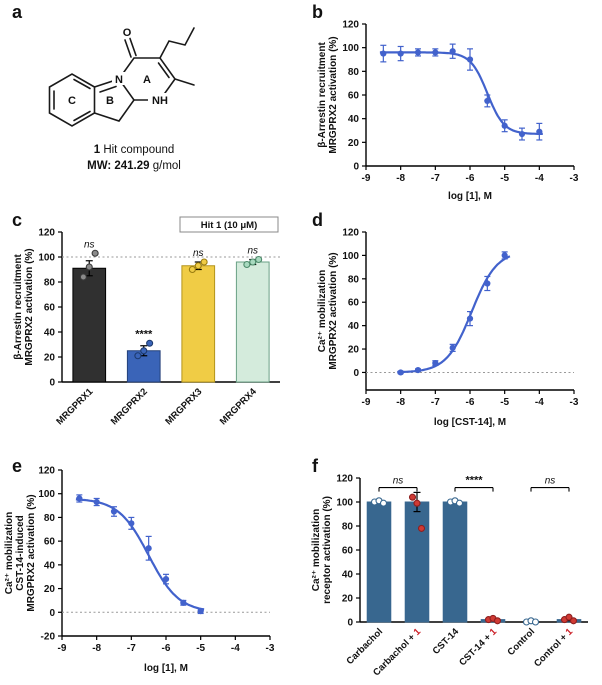 Image resolution: width=602 pixels, height=685 pixels. What do you see at coordinates (166, 668) in the screenshot?
I see `svg-text: log [1], M` at bounding box center [166, 668].